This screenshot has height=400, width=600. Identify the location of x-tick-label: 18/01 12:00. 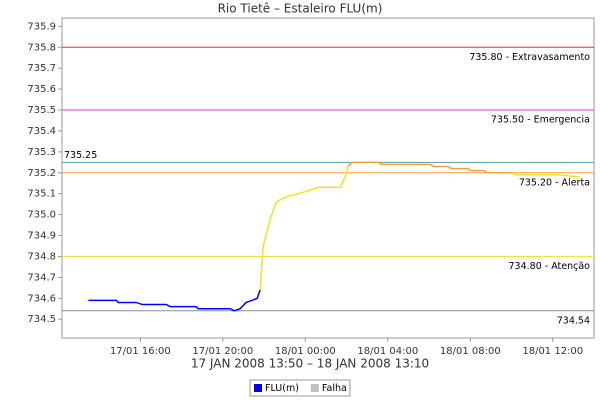
(552, 351).